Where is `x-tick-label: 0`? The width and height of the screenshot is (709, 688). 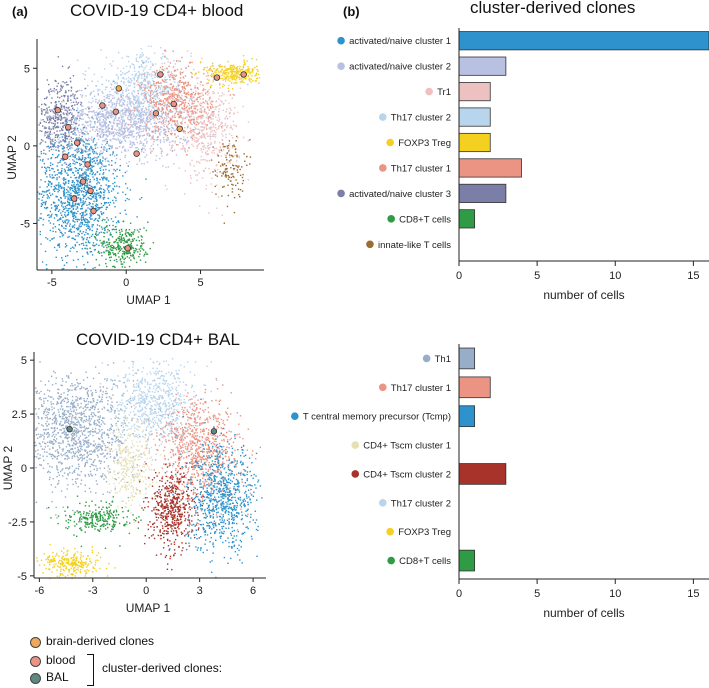 x-tick-label: 0 is located at coordinates (126, 283).